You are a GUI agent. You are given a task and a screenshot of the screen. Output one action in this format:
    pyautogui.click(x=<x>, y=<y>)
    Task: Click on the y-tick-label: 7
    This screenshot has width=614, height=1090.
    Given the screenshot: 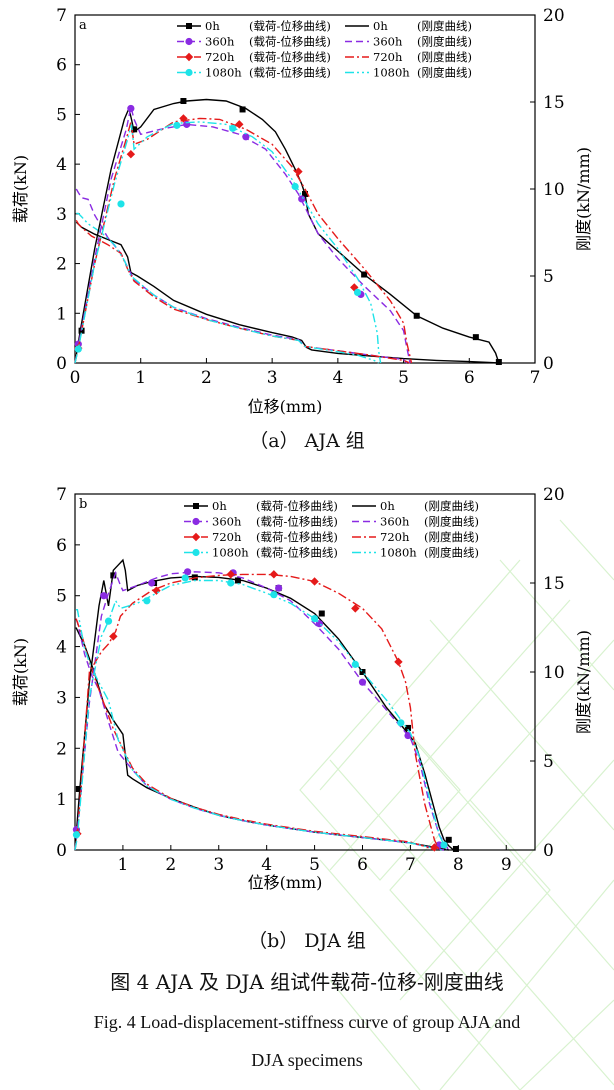 What is the action you would take?
    pyautogui.click(x=61, y=16)
    